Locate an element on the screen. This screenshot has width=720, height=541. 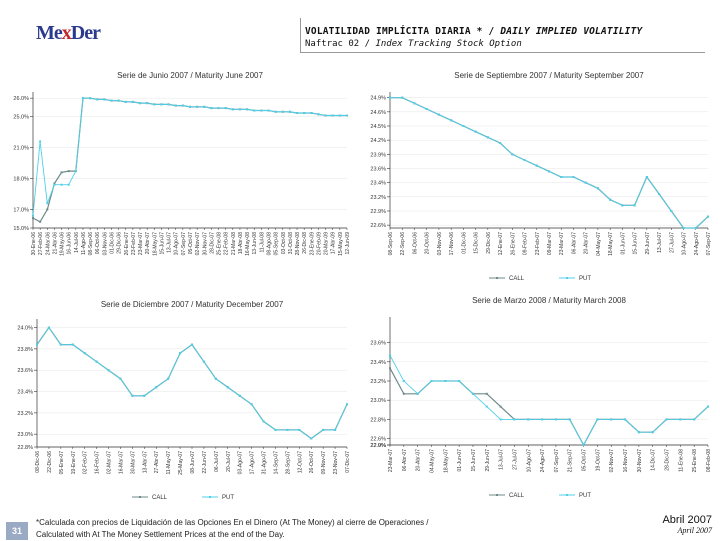
x-tick-label: 22-Jun-07 is located at coordinates (205, 462).